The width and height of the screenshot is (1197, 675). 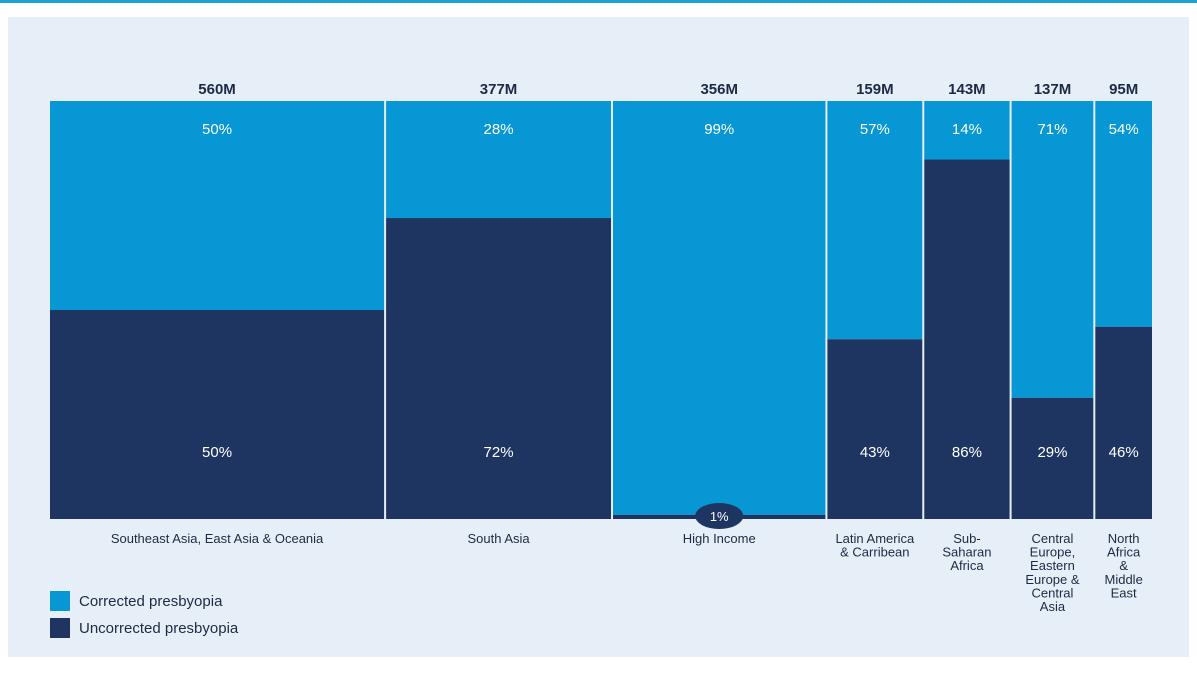 I want to click on uncorrected-pct-label-1: 50%, so click(x=217, y=452).